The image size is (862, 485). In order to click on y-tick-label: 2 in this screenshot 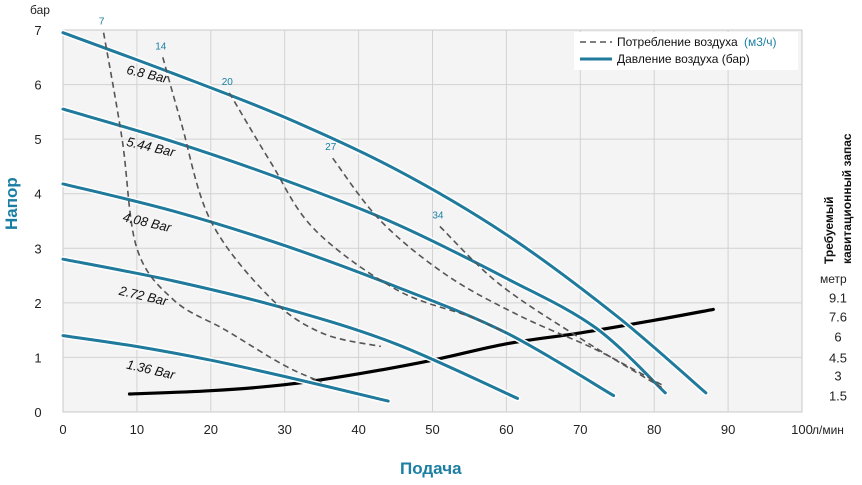, I will do `click(37, 303)`.